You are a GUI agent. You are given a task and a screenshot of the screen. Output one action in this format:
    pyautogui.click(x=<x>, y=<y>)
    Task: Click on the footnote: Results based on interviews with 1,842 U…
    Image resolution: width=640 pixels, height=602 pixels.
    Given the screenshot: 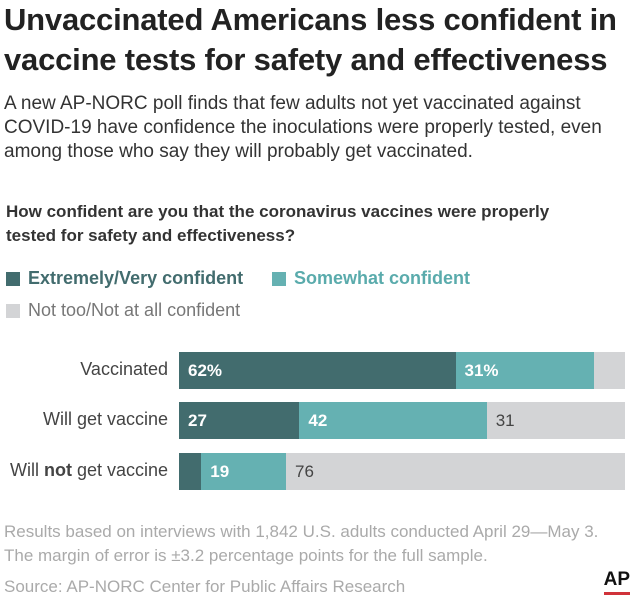 What is the action you would take?
    pyautogui.click(x=301, y=544)
    